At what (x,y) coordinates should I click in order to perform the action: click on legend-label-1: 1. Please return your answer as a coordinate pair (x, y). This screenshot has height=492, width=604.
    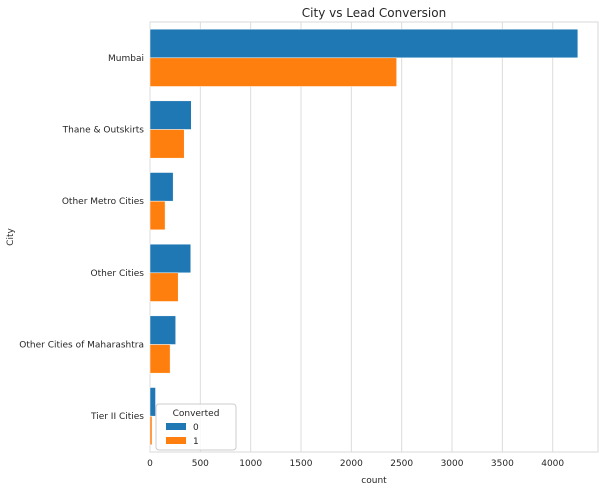
    Looking at the image, I should click on (196, 442).